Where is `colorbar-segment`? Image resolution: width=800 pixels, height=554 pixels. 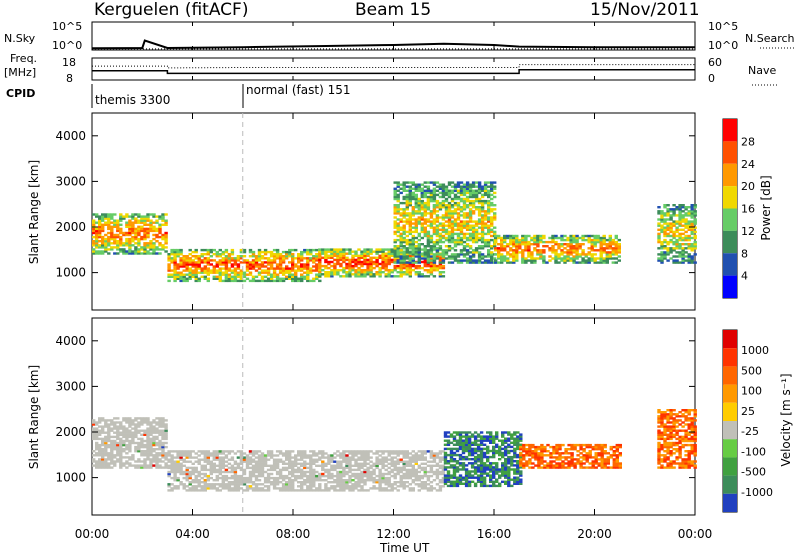 colorbar-segment is located at coordinates (730, 152).